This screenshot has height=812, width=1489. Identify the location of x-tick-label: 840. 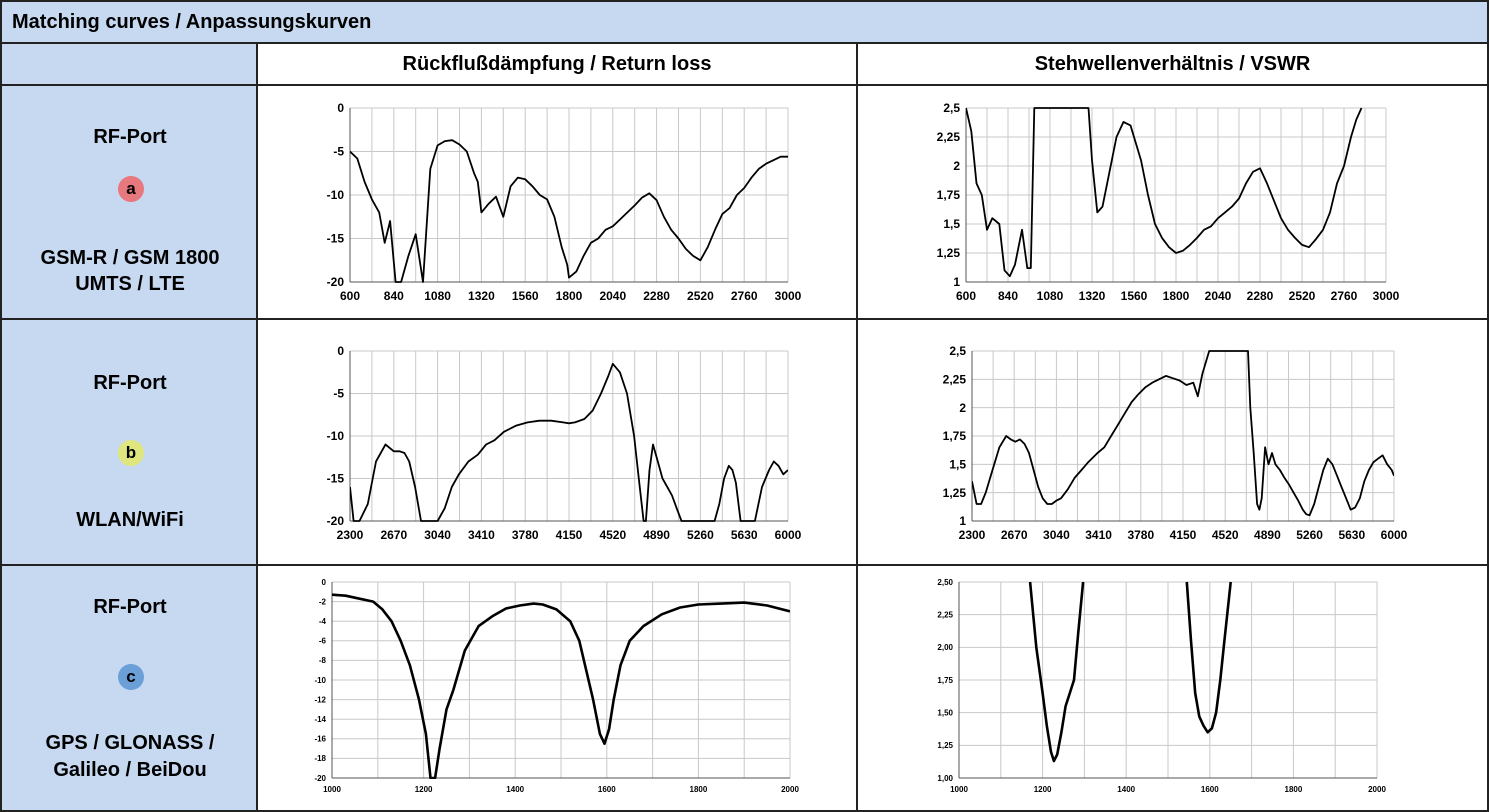
(1008, 296).